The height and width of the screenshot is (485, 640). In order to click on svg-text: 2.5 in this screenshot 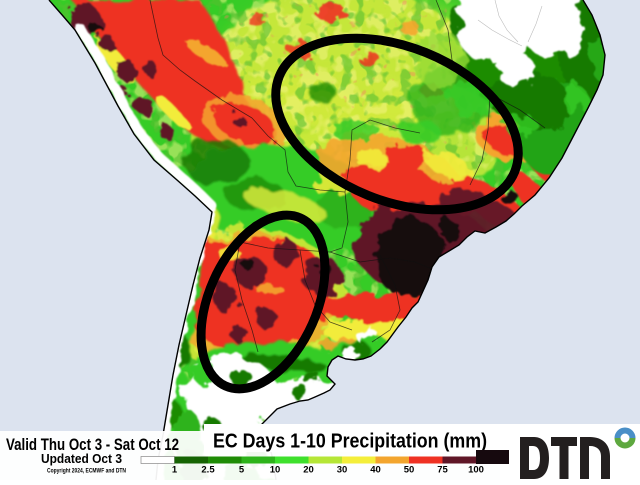, I will do `click(208, 470)`.